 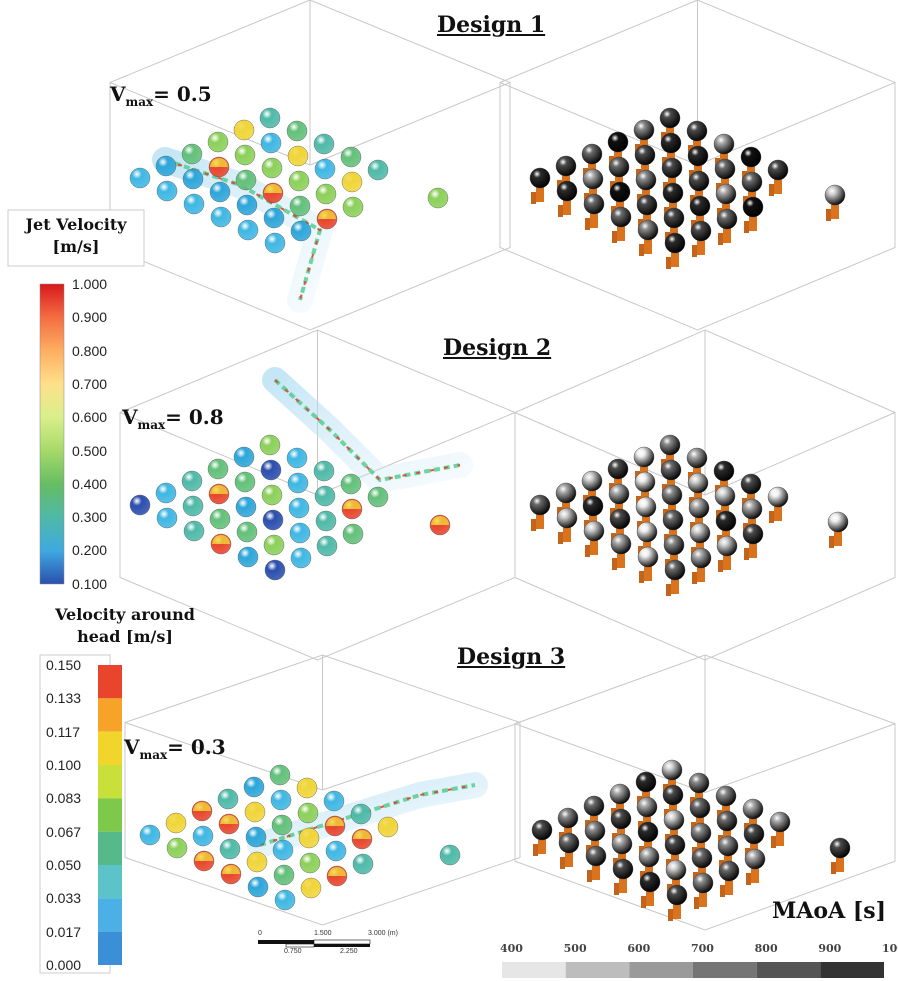 What do you see at coordinates (575, 948) in the screenshot?
I see `maoa-tick-label: 500` at bounding box center [575, 948].